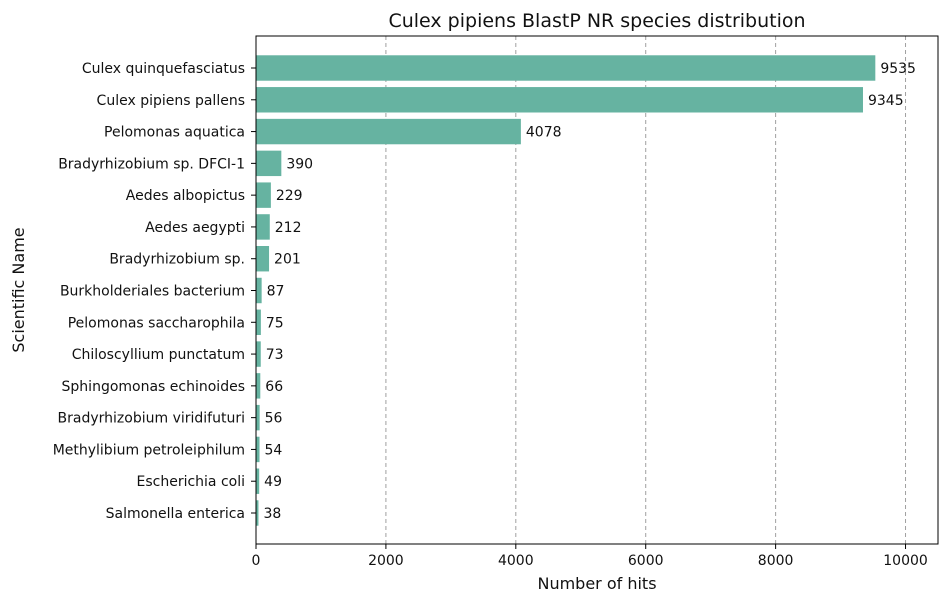 Image resolution: width=948 pixels, height=605 pixels. Describe the element at coordinates (544, 133) in the screenshot. I see `bar-value-label: 4078` at that location.